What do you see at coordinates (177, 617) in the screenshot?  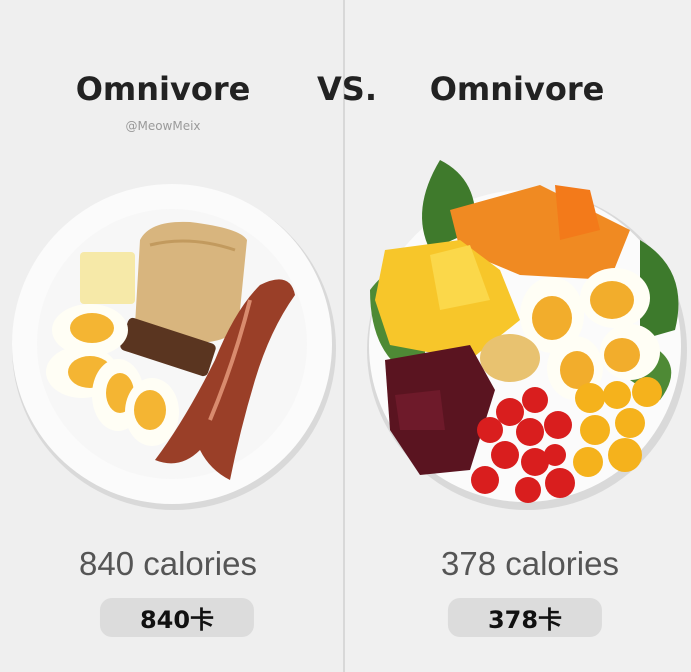 I see `left-calories-cn: 840卡` at bounding box center [177, 617].